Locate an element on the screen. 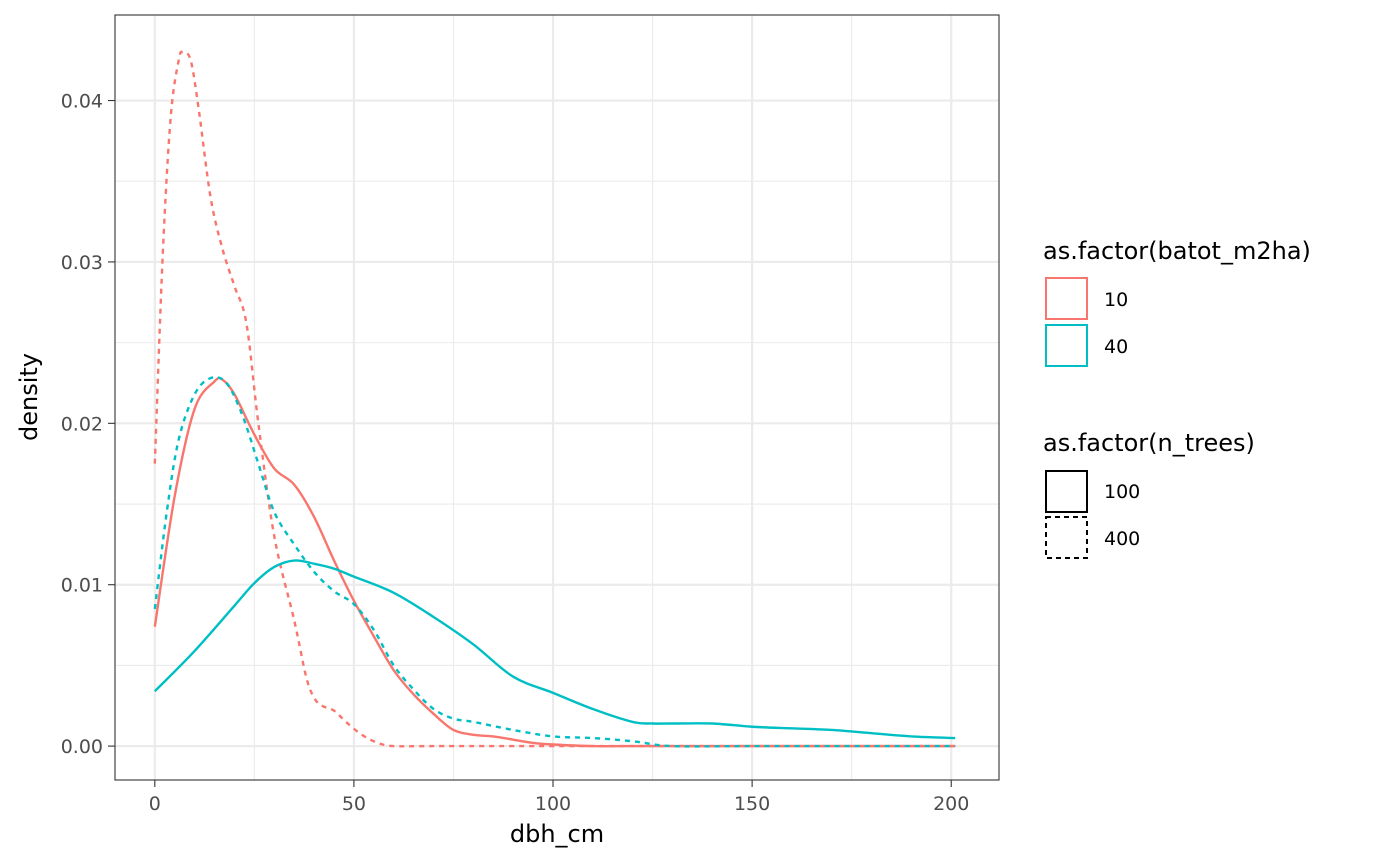  legend-linetype-title: as.factor(n_trees) is located at coordinates (1149, 443).